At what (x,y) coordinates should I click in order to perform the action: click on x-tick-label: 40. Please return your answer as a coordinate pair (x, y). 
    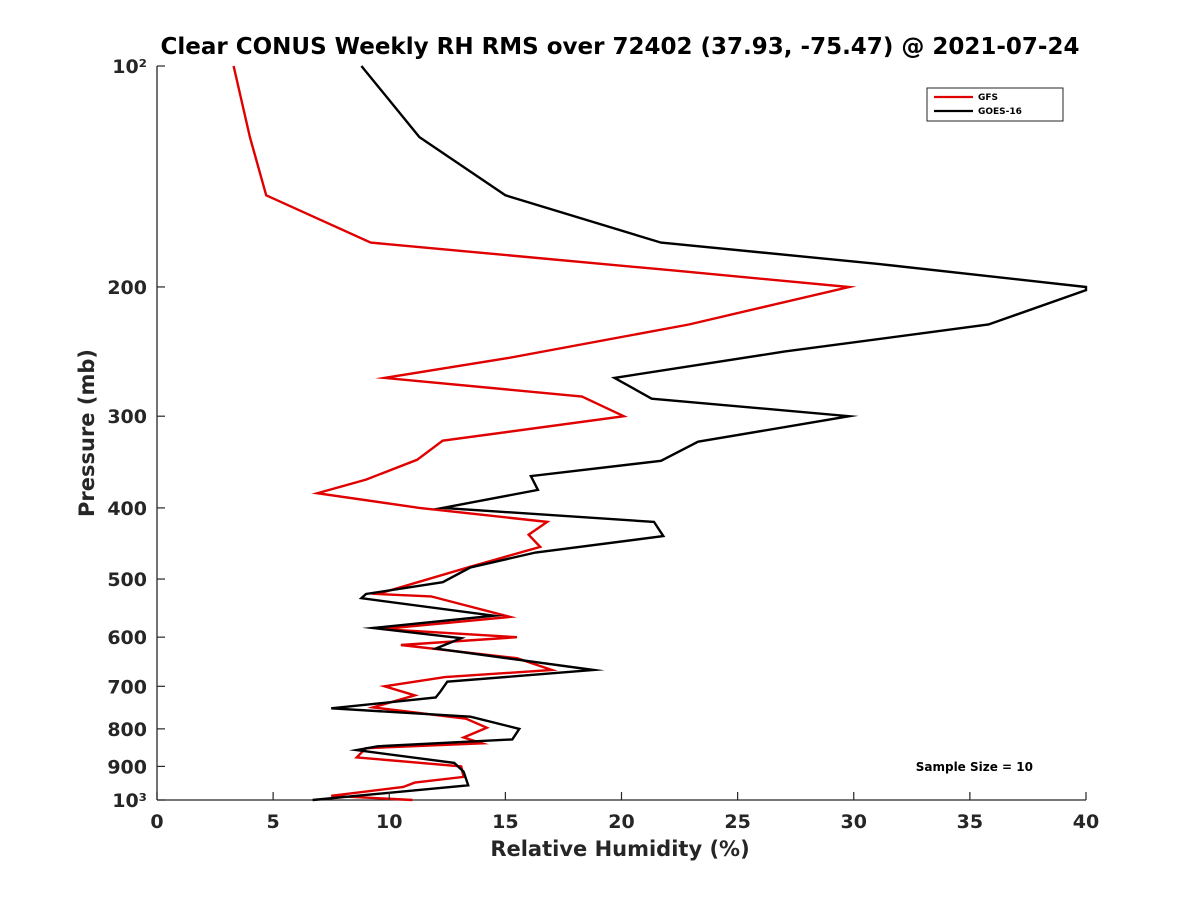
    Looking at the image, I should click on (1086, 822).